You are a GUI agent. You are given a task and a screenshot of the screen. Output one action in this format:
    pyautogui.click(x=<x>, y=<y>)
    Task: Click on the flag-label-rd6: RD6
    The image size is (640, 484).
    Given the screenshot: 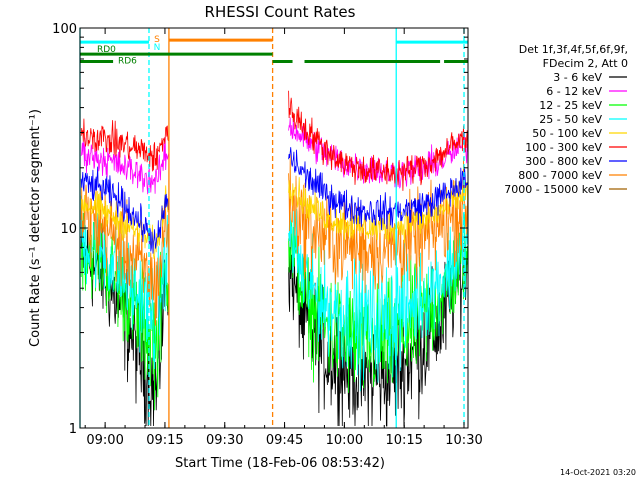 What is the action you would take?
    pyautogui.click(x=127, y=61)
    